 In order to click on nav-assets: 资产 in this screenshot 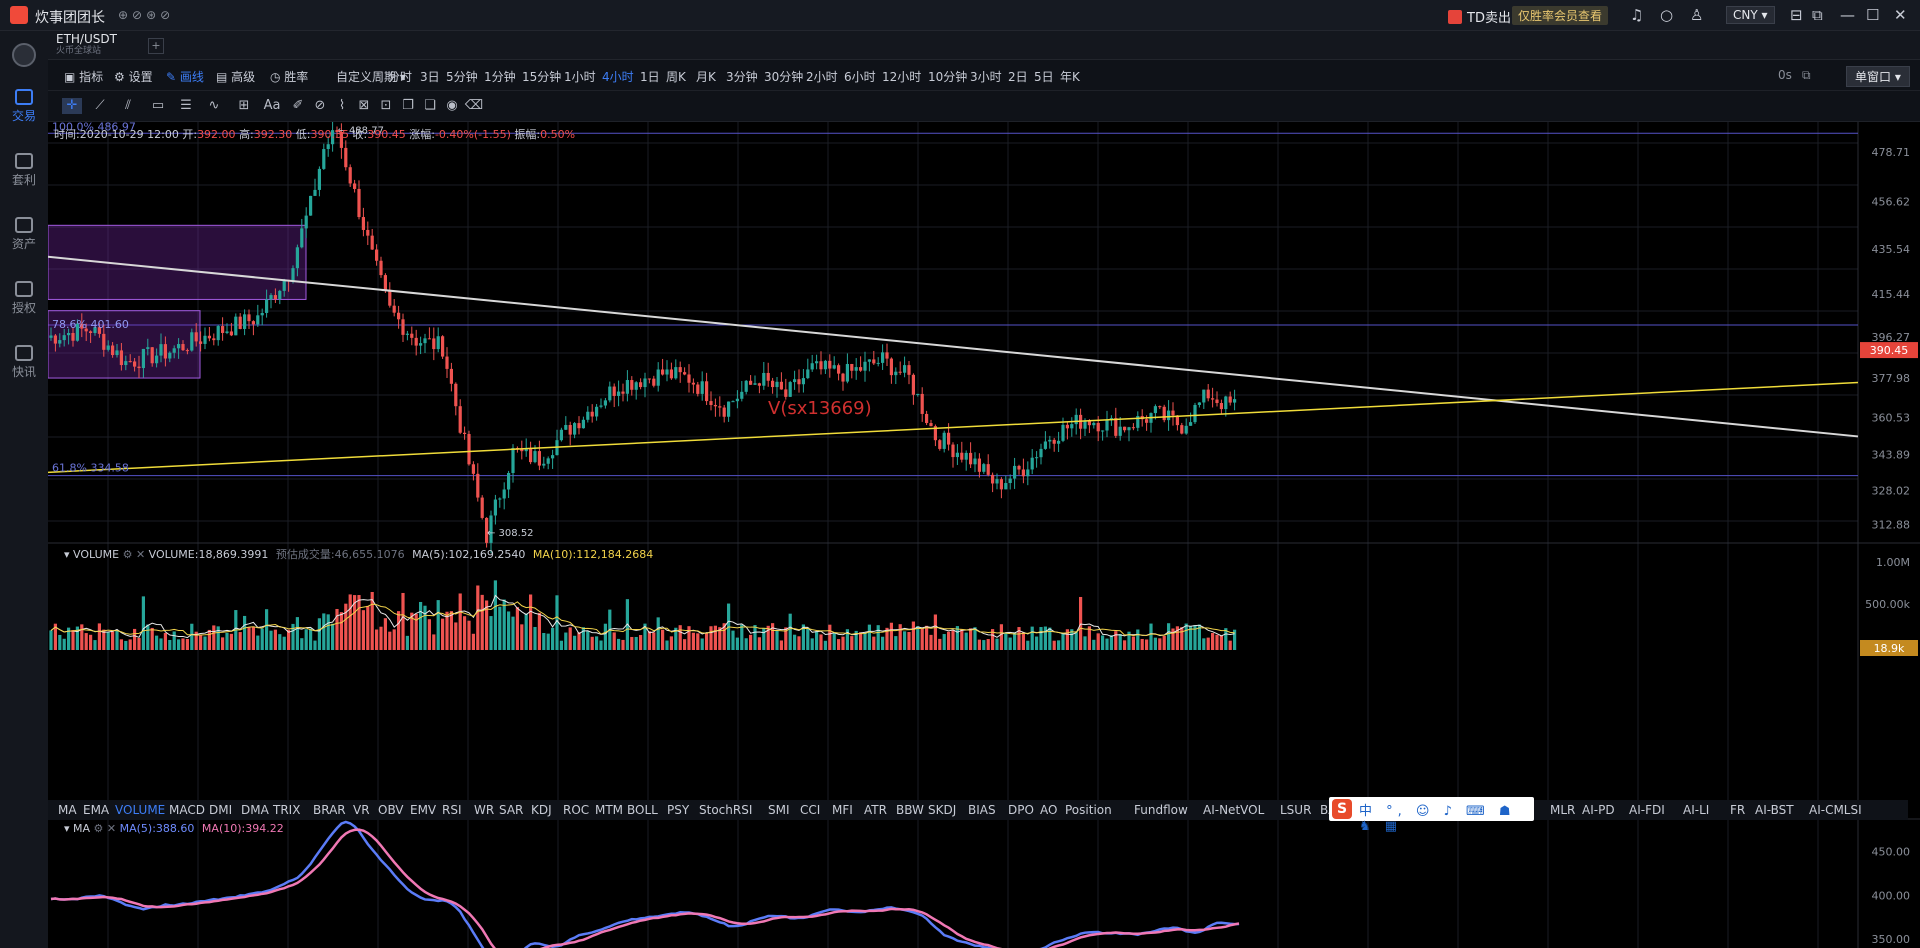, I will do `click(24, 234)`.